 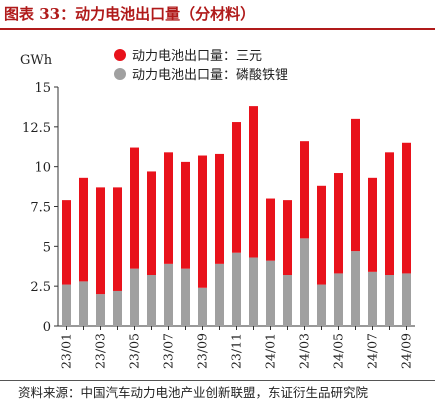 I want to click on bar-ternary-23/01, so click(x=66, y=242).